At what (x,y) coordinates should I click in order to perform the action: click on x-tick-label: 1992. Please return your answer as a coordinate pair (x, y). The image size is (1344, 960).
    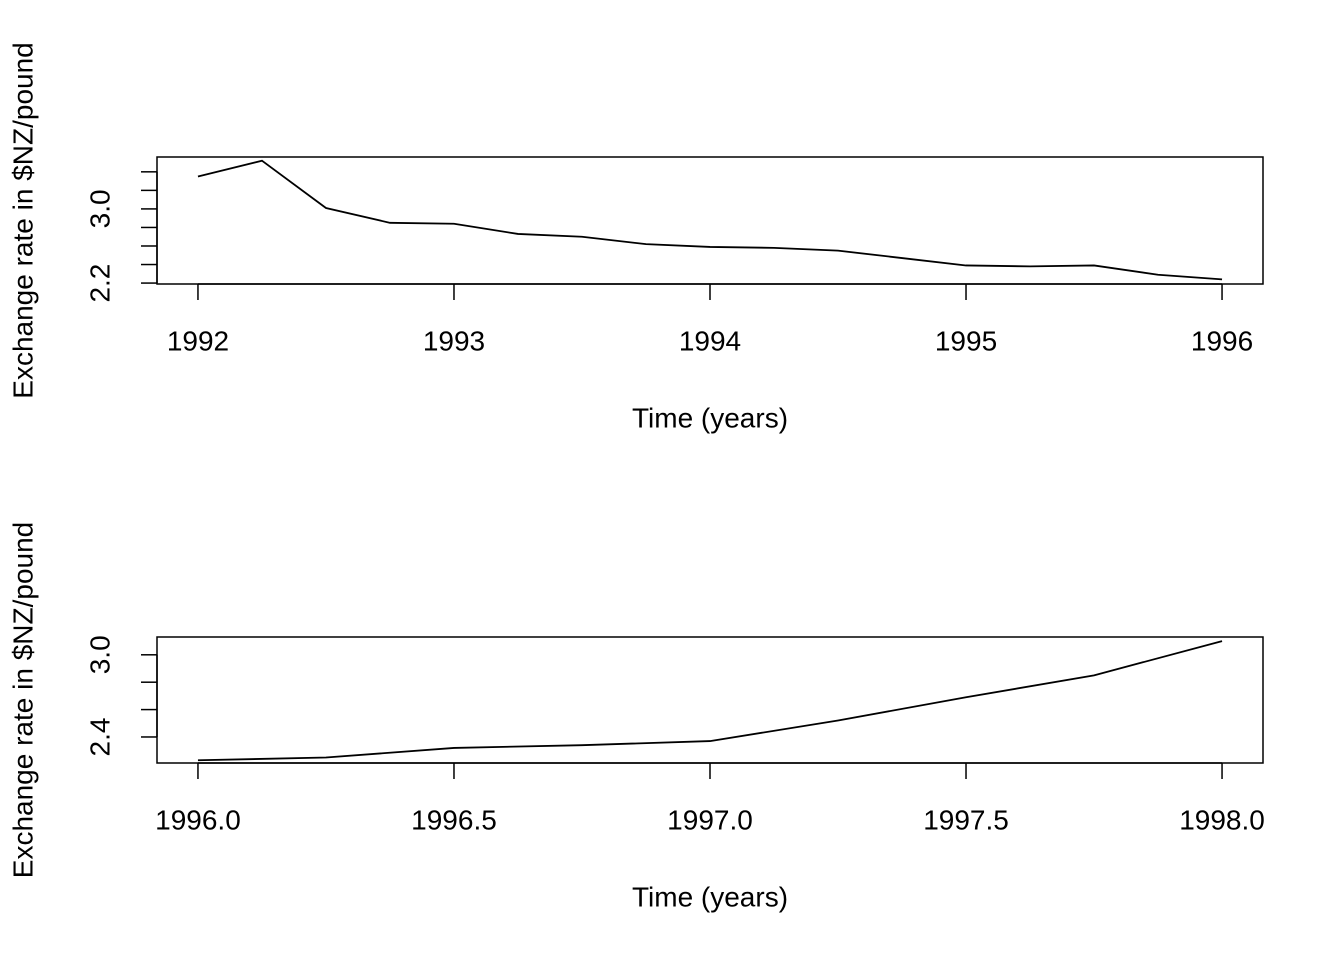
    Looking at the image, I should click on (198, 340).